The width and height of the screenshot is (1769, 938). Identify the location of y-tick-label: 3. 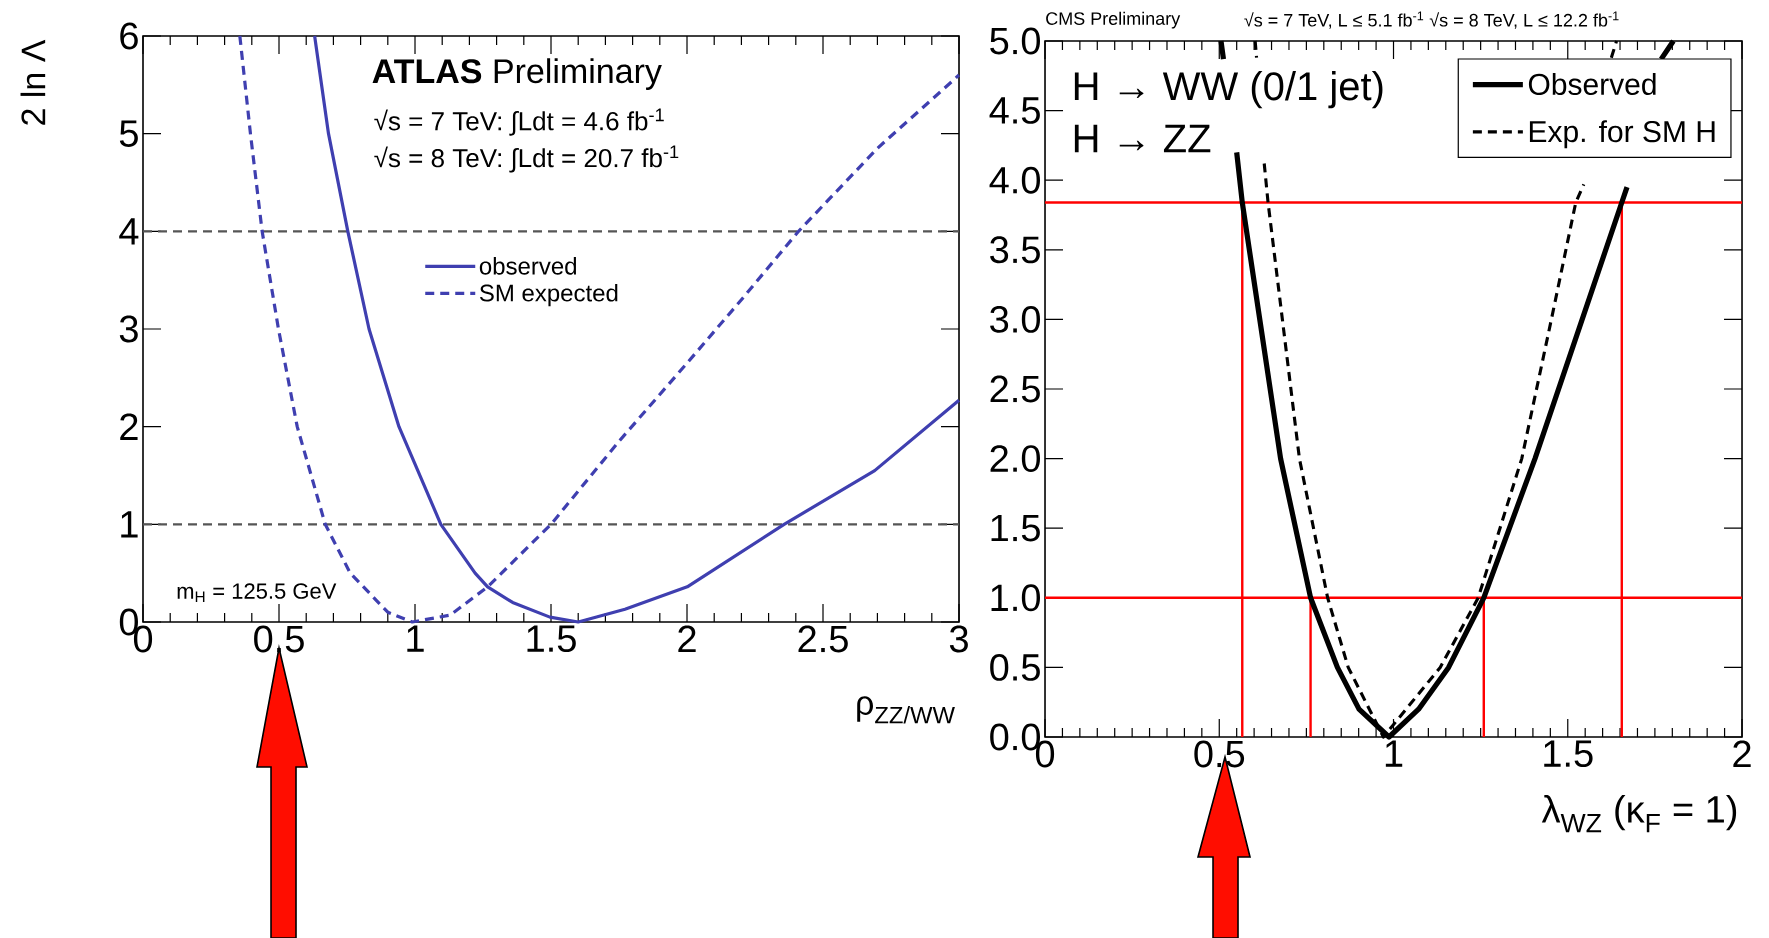
(128, 329).